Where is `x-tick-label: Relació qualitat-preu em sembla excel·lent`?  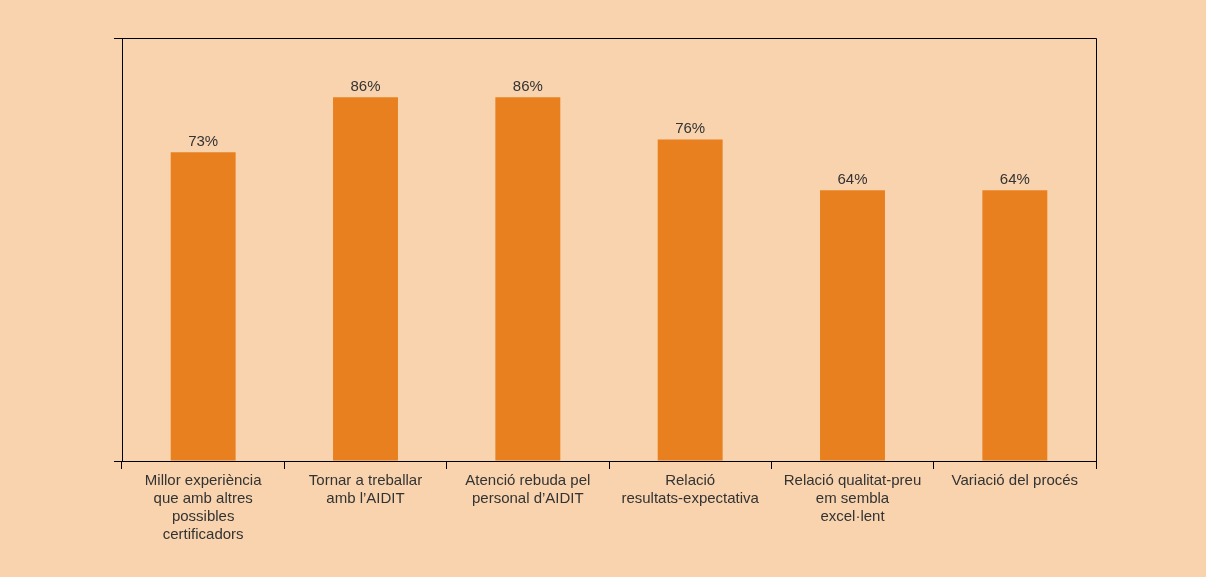 x-tick-label: Relació qualitat-preu em sembla excel·lent is located at coordinates (852, 498).